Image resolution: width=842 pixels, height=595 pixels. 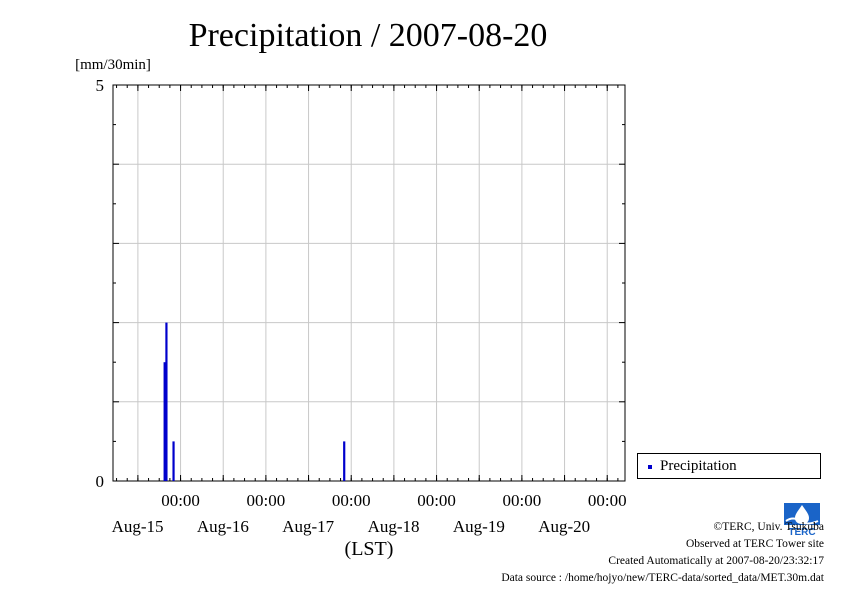 I want to click on chart-title: Precipitation / 2007-08-20, so click(x=368, y=35).